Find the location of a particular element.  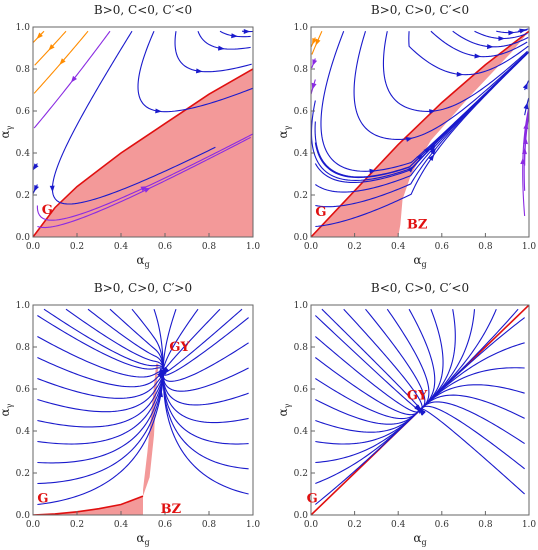

panel-title: B>0, C>0, C′<0 is located at coordinates (420, 10).